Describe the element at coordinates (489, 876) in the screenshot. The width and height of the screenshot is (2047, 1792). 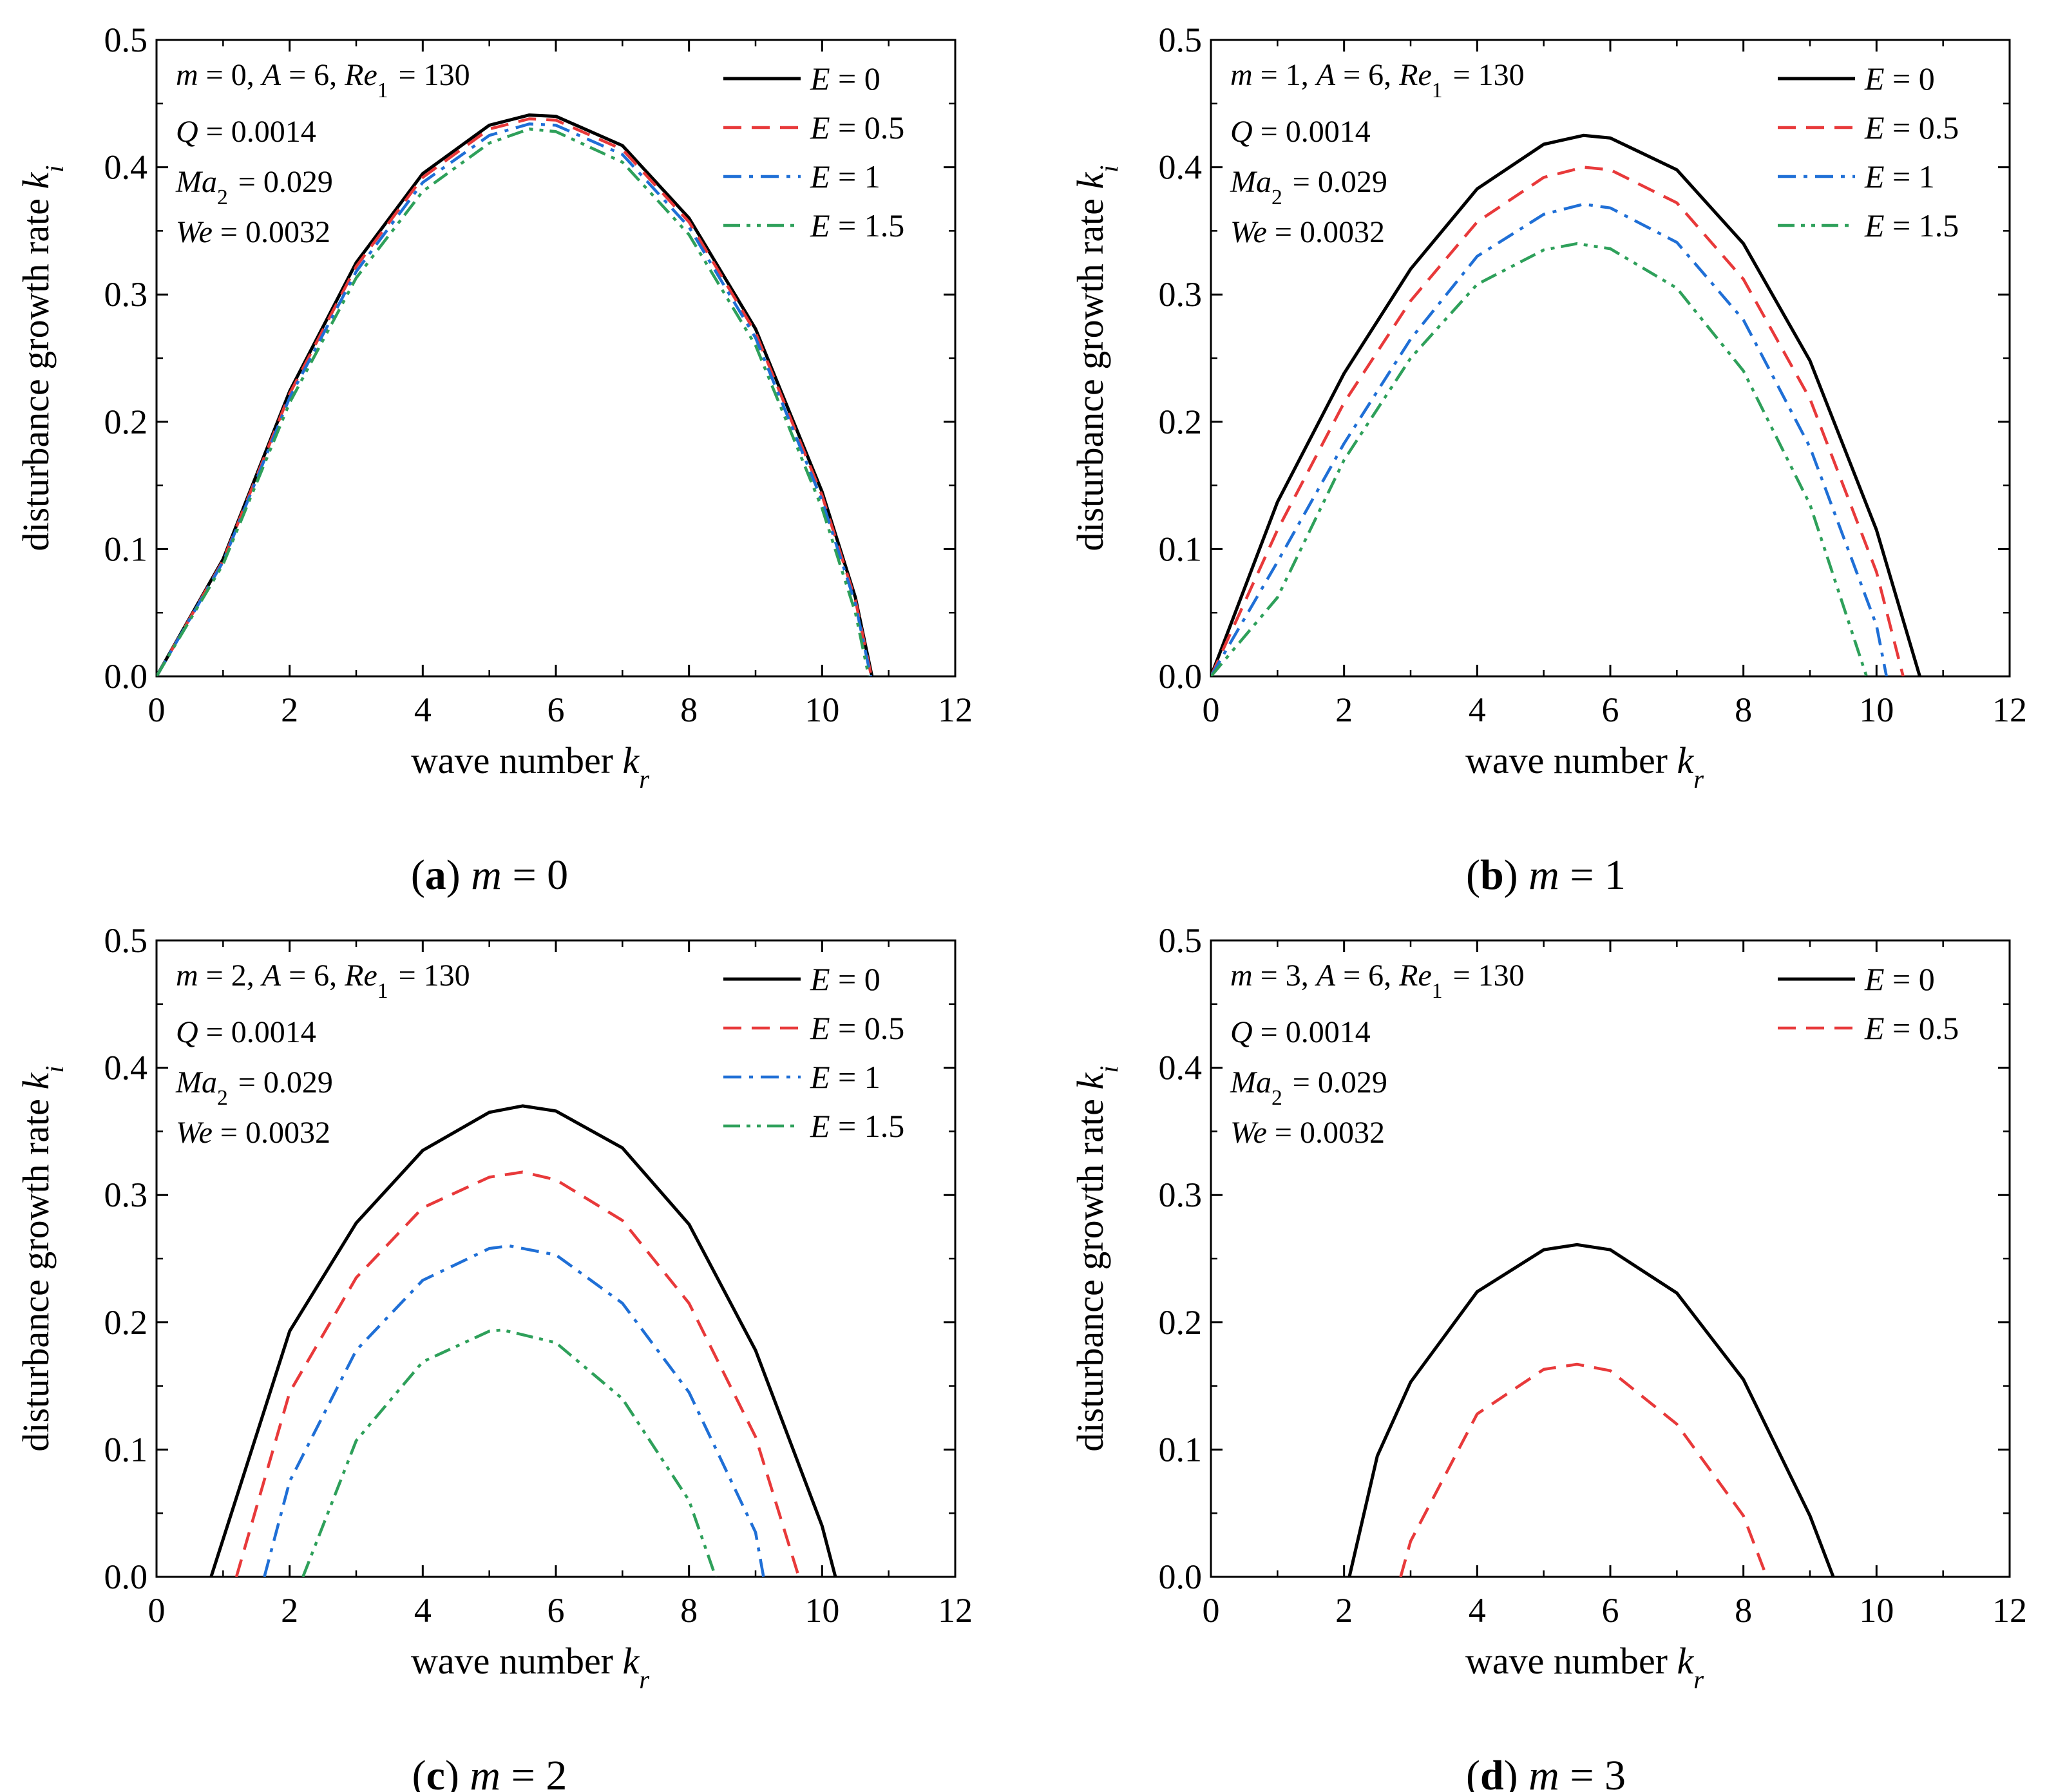
I see `panel-caption: (a) m = 0` at that location.